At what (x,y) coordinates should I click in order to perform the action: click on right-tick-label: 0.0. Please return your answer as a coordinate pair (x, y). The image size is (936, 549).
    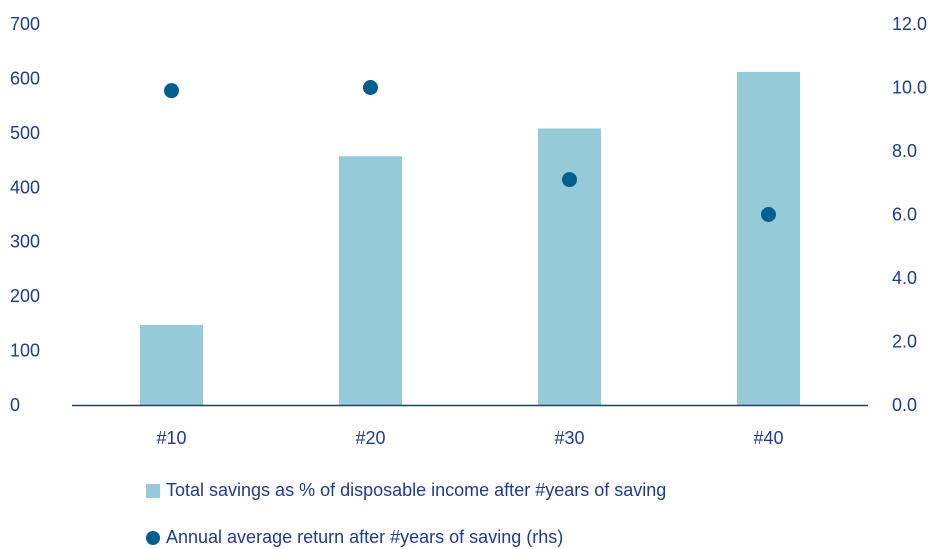
    Looking at the image, I should click on (904, 405).